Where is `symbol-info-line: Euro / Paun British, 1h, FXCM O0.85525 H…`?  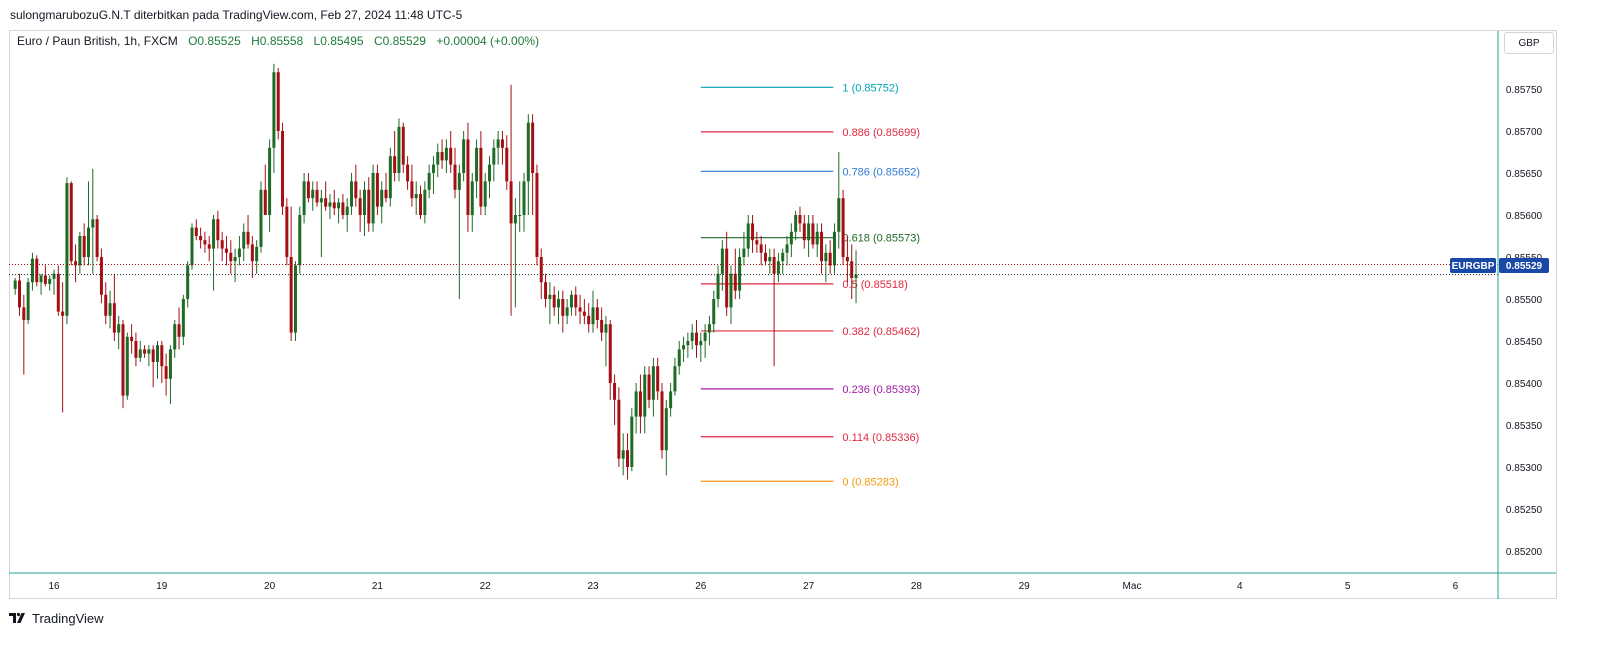 symbol-info-line: Euro / Paun British, 1h, FXCM O0.85525 H… is located at coordinates (278, 41).